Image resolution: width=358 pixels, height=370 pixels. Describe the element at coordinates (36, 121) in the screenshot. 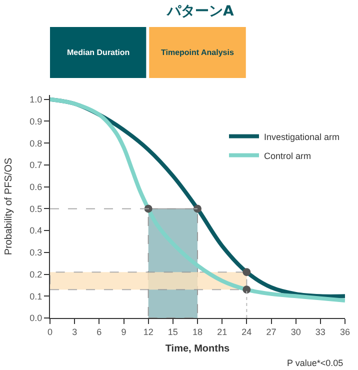

I see `y-tick-label: 0.9` at that location.